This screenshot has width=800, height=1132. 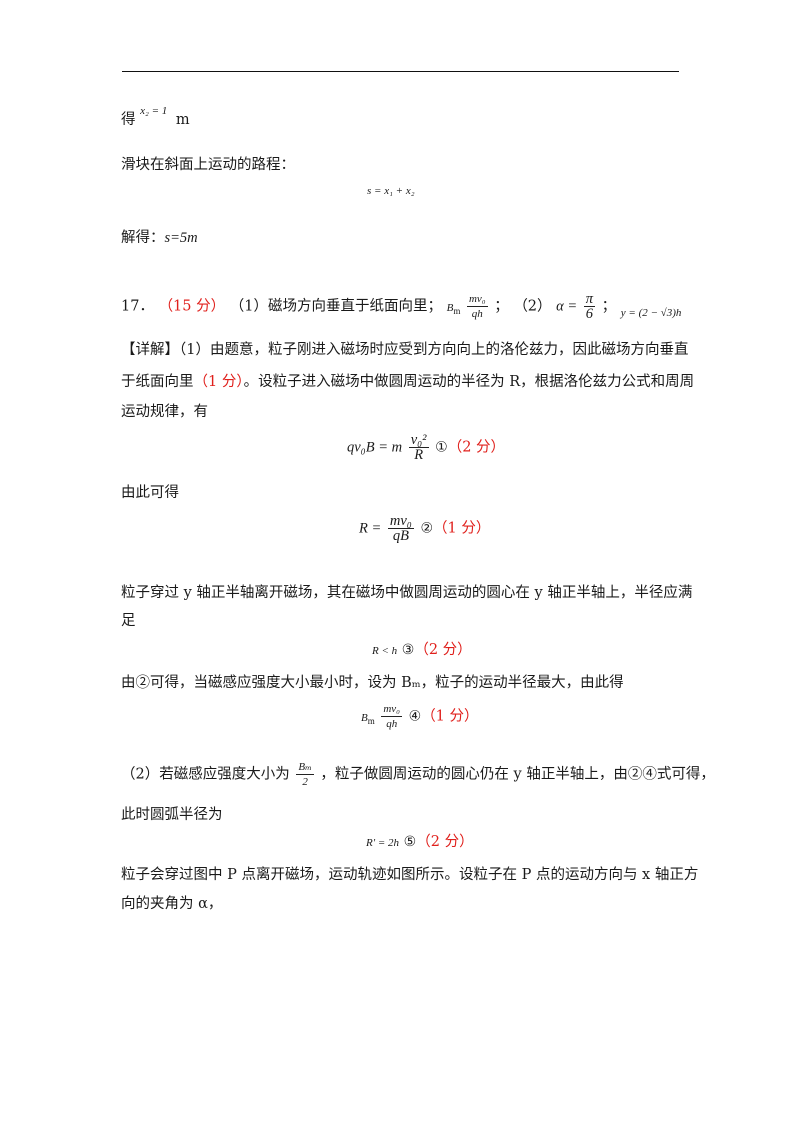 What do you see at coordinates (517, 774) in the screenshot?
I see `detail-p5-post: ，粒子做圆周运动的圆心仍在 y 轴正半轴上，由②④式可得，` at bounding box center [517, 774].